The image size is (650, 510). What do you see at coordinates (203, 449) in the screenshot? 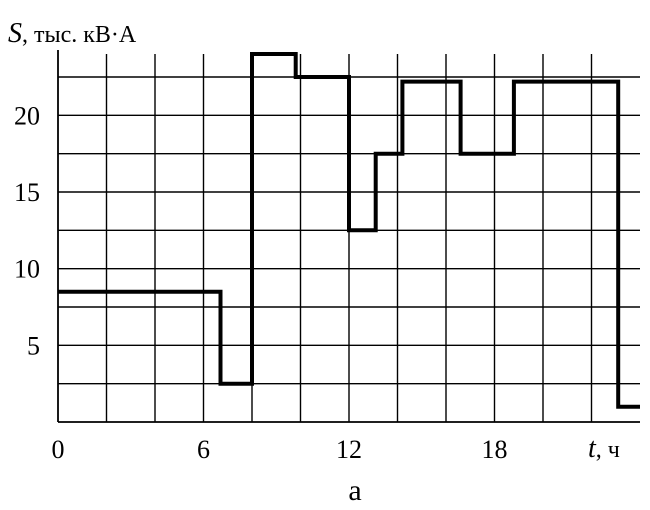
I see `x-tick-label: 6` at bounding box center [203, 449].